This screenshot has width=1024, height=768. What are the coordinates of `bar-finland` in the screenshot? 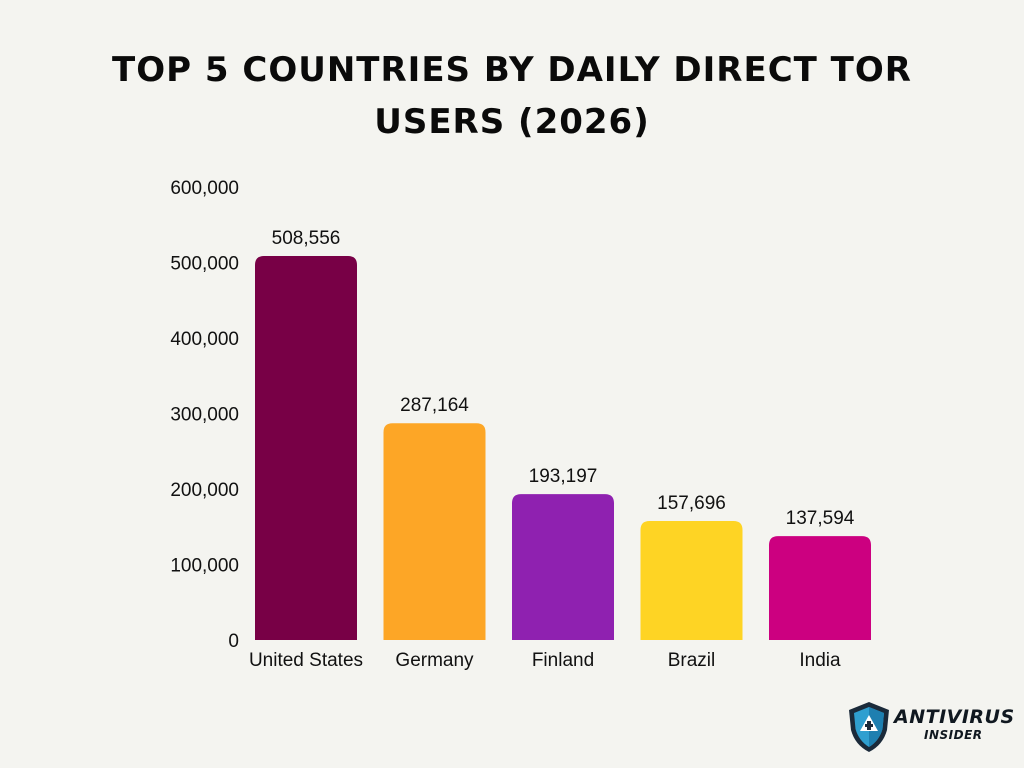 It's located at (563, 567).